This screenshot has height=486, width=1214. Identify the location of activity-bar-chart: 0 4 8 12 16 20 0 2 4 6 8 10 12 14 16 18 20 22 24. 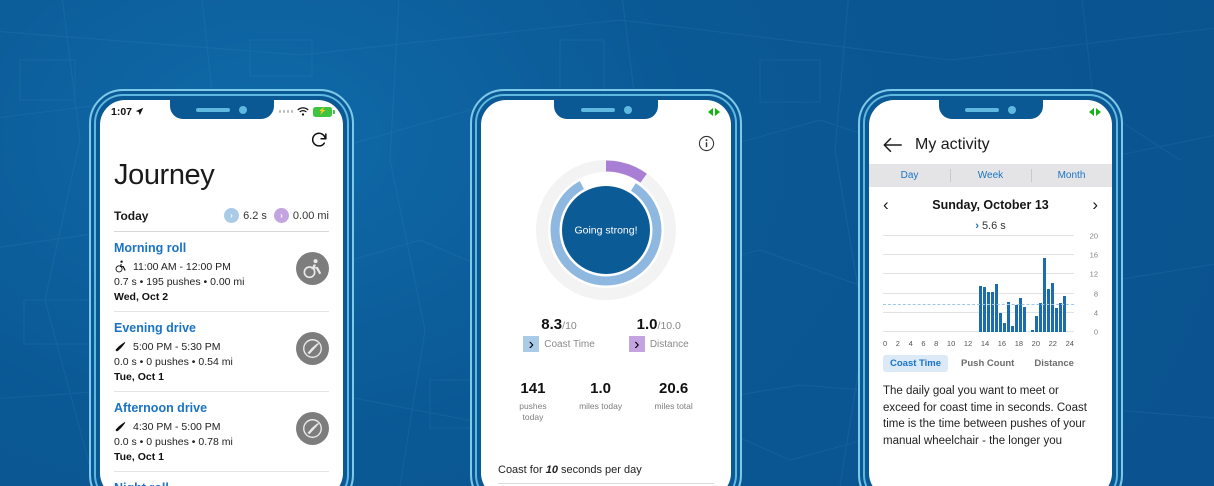
(986, 290).